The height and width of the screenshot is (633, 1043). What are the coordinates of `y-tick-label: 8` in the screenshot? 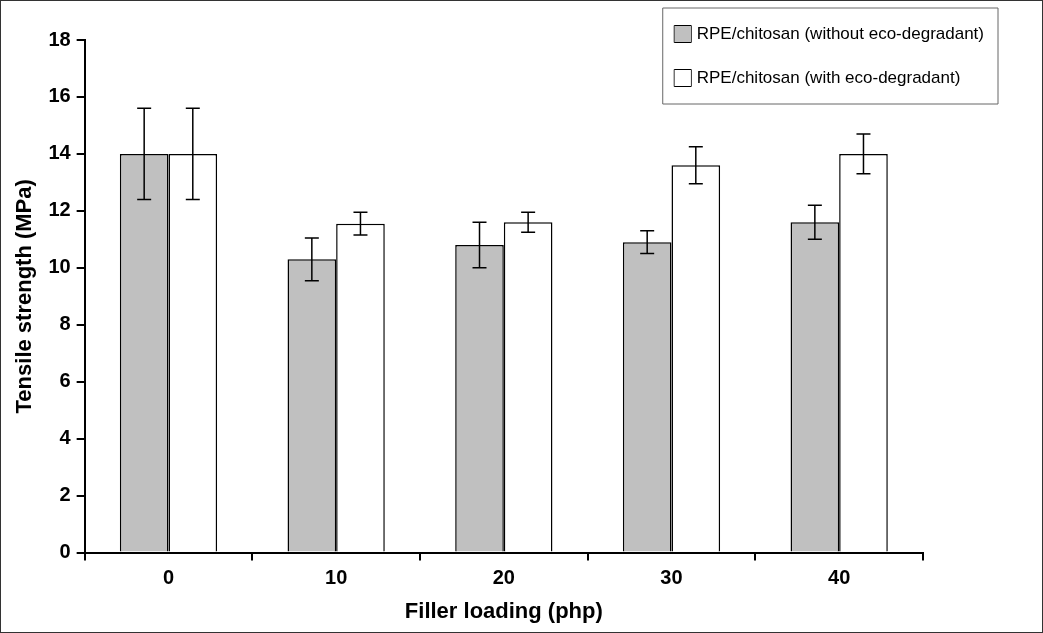 It's located at (65, 323).